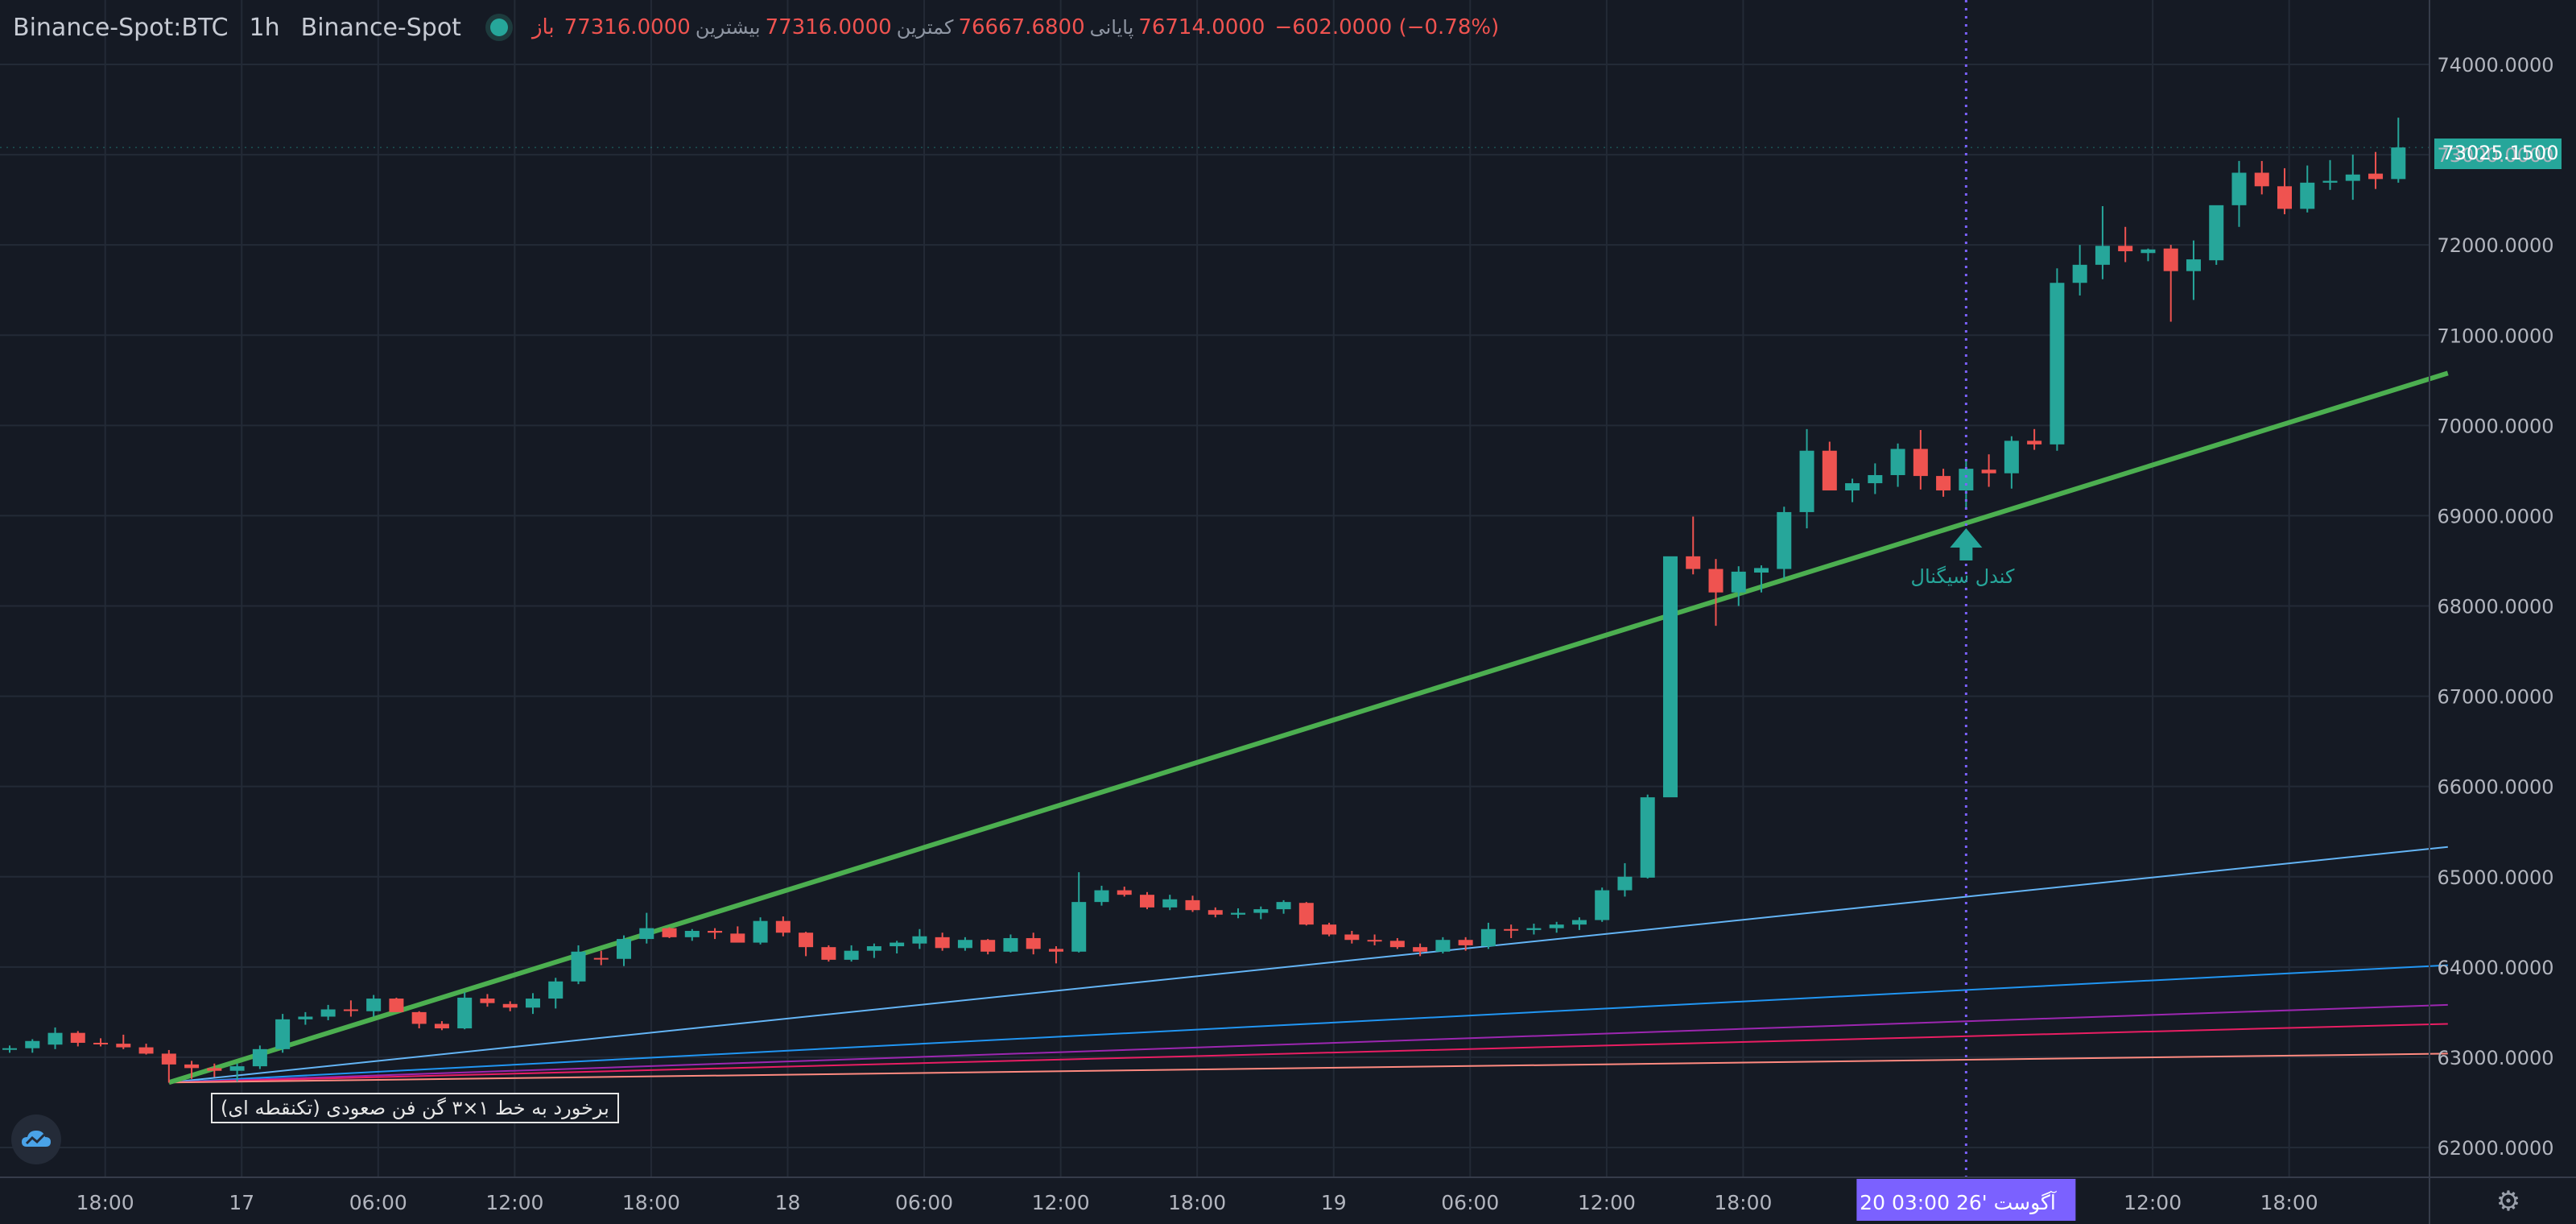  I want to click on y-tick-label: 66000.0000, so click(2495, 787).